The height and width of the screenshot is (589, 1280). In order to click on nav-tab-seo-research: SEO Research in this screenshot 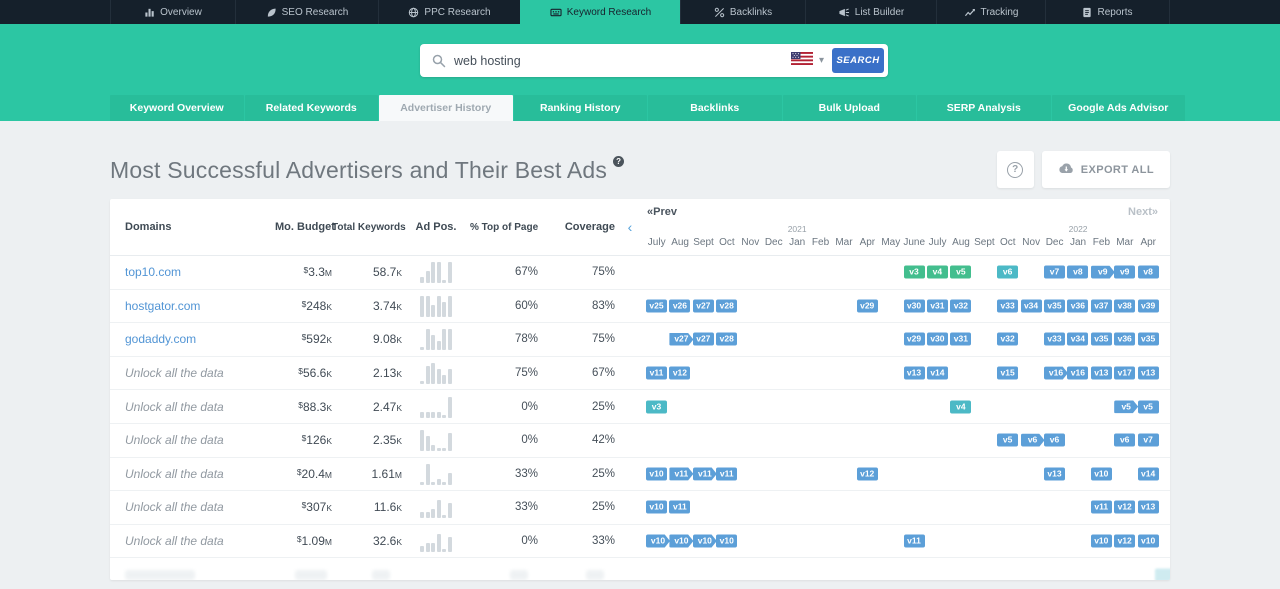, I will do `click(306, 12)`.